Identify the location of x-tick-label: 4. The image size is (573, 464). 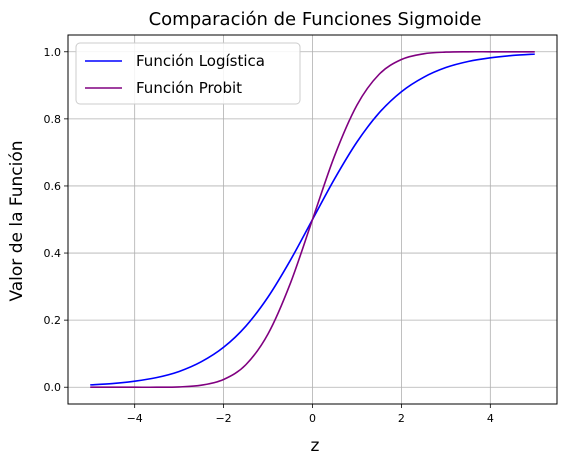
(490, 418).